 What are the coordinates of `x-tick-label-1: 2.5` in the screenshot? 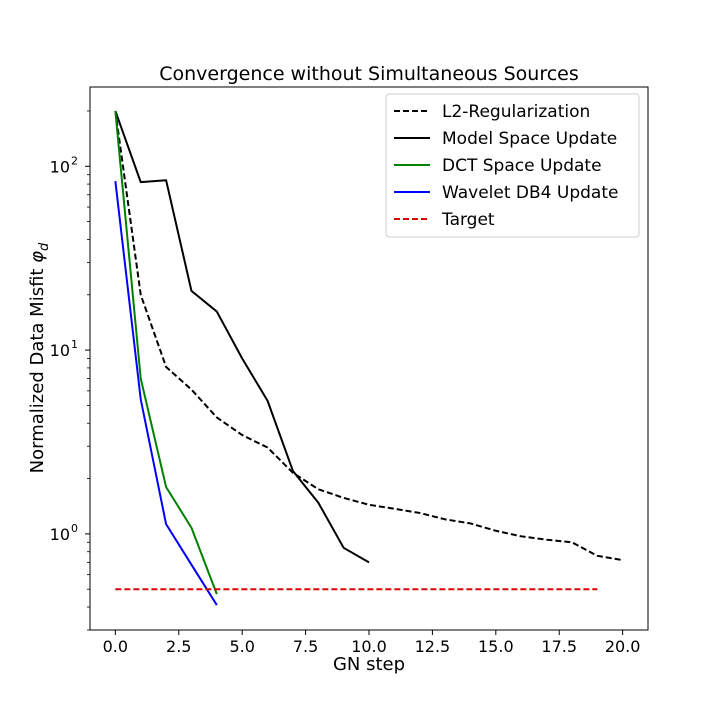 It's located at (178, 646).